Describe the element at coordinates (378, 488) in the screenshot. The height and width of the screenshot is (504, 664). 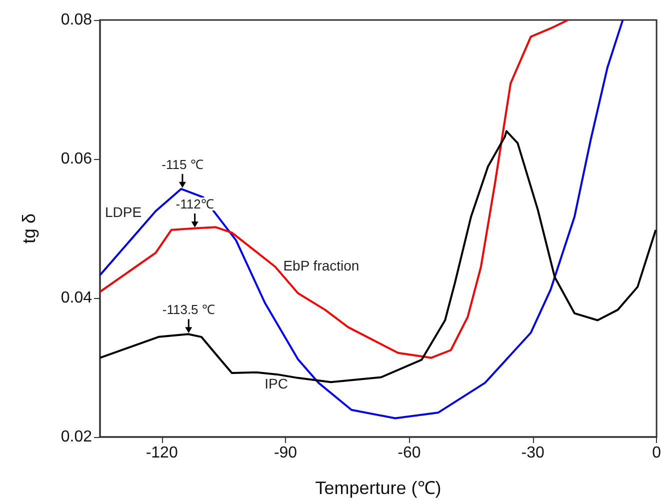
I see `x-axis-title: Temperture (℃)` at that location.